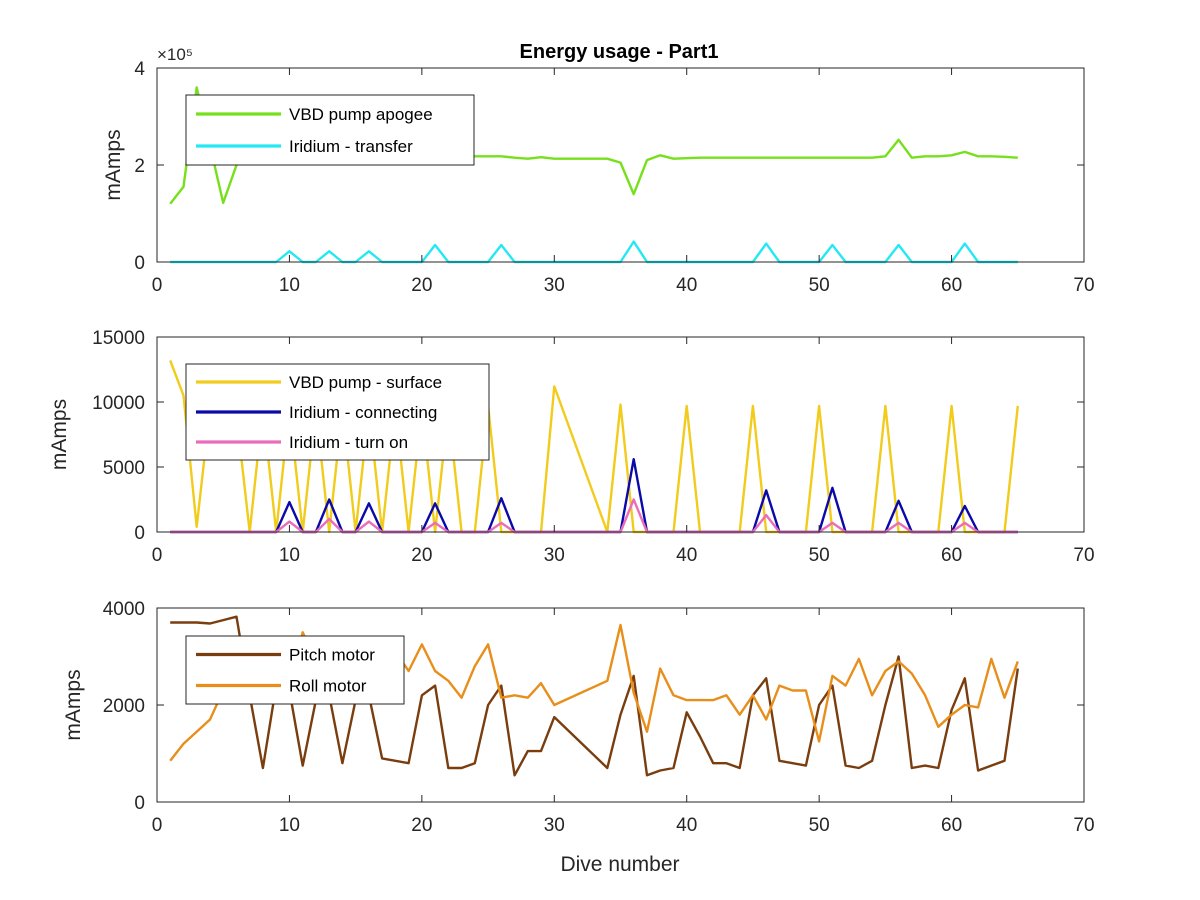  I want to click on legend-label-roll-motor: Roll motor, so click(328, 686).